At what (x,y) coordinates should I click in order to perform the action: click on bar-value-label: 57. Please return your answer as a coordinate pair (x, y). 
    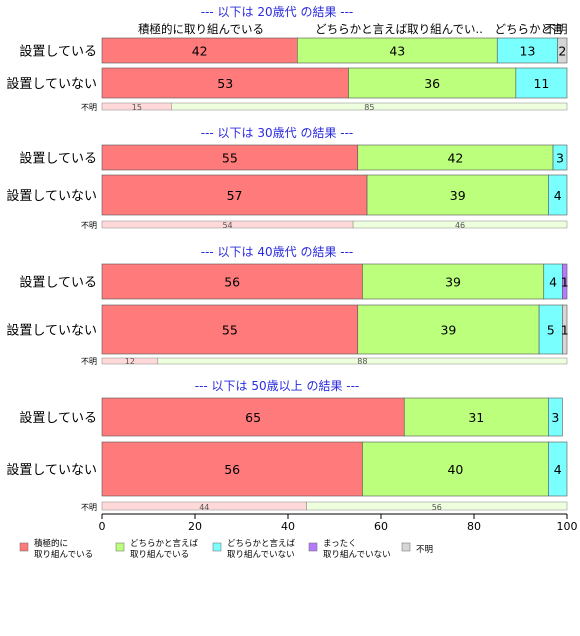
    Looking at the image, I should click on (235, 195).